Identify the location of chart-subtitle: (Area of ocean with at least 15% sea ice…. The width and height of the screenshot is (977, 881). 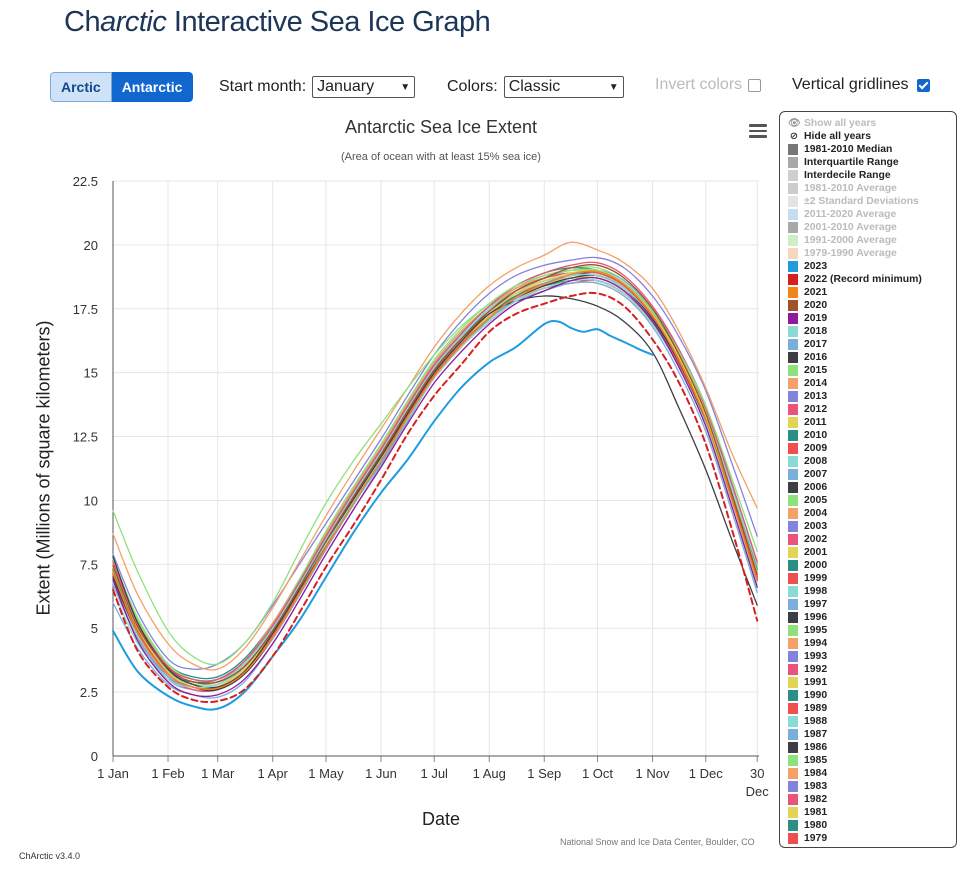
(441, 157).